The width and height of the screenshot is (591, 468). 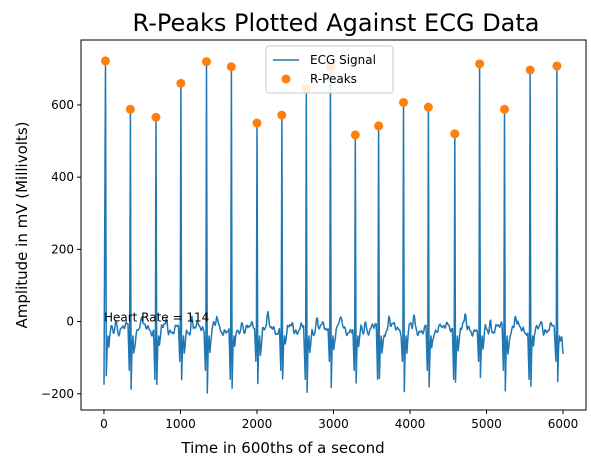 I want to click on chart-title: R-Peaks Plotted Against ECG Data, so click(x=336, y=23).